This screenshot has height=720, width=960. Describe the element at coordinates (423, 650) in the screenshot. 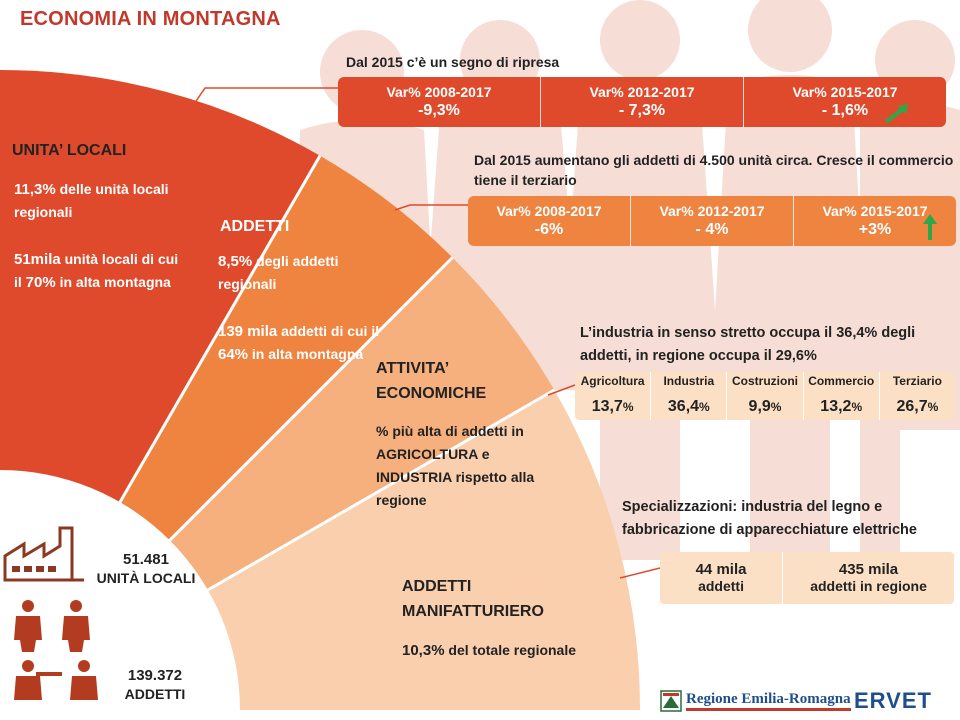

I see `manifatturiero-pct: 10,3%` at that location.